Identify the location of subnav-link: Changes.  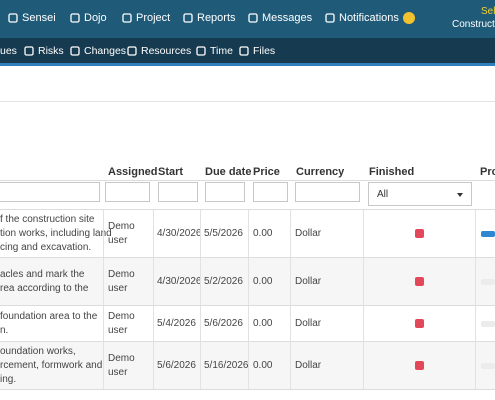
(98, 51).